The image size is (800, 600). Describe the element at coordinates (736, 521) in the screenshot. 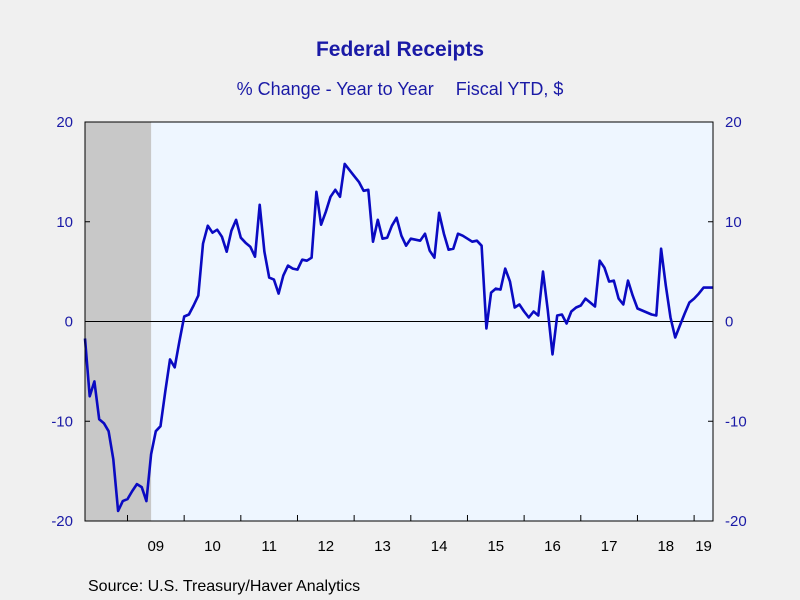

I see `y-tick-label-right: -20` at that location.